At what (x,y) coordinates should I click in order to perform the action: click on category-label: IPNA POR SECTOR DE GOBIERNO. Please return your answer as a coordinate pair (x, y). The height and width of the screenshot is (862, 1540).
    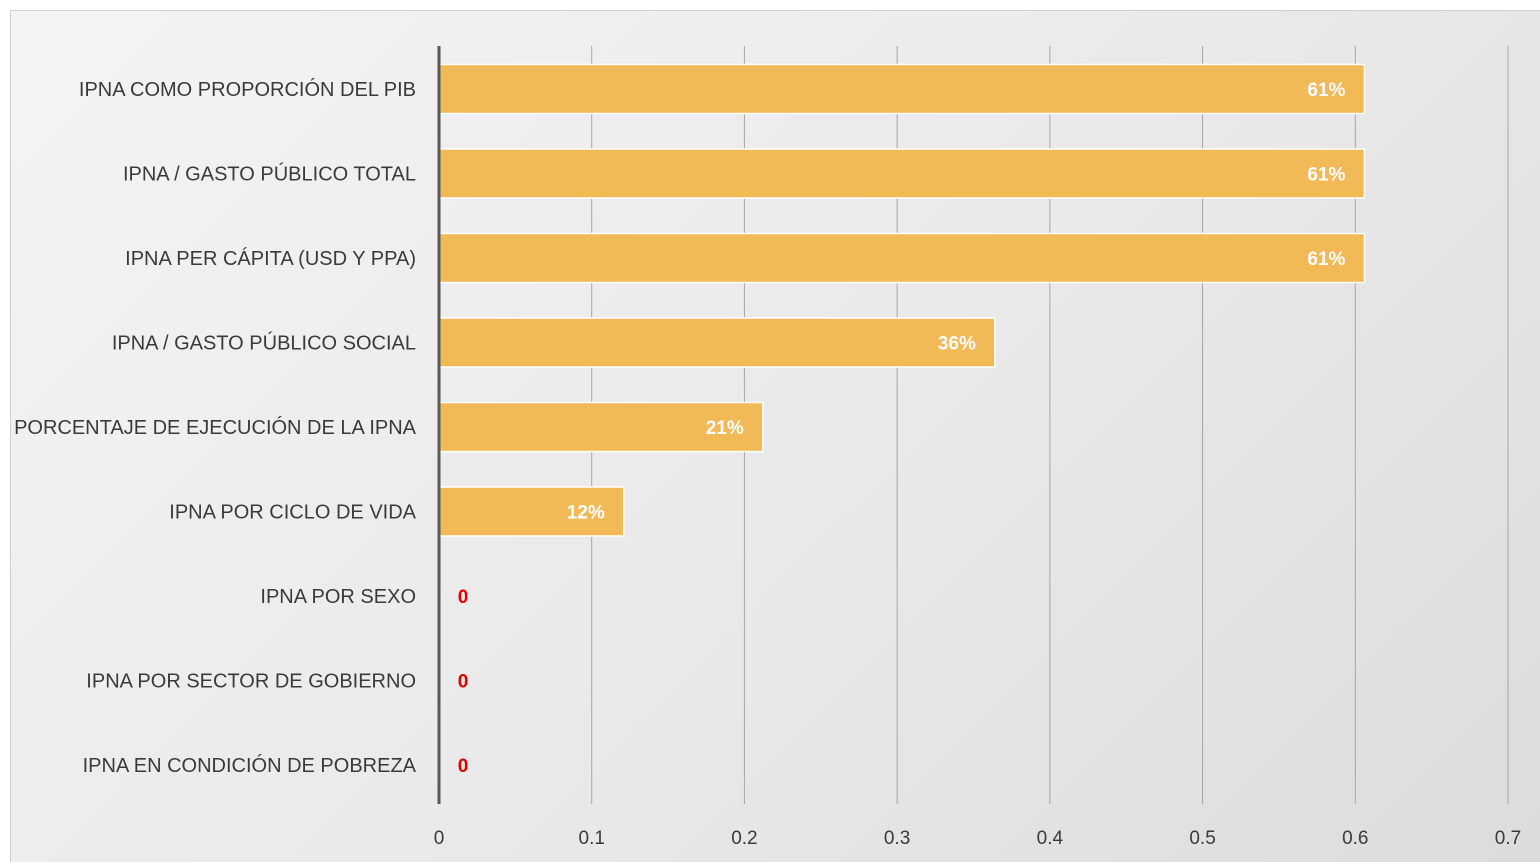
    Looking at the image, I should click on (251, 682).